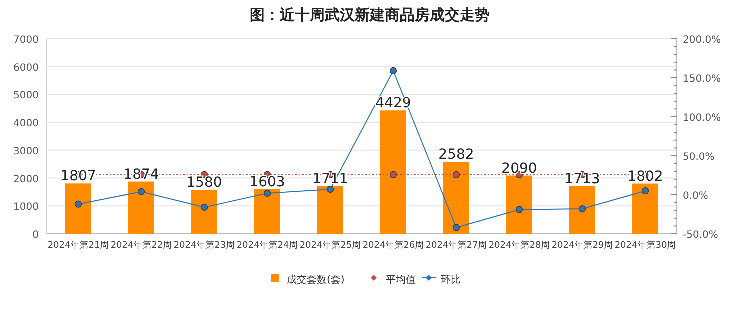 The width and height of the screenshot is (740, 312). I want to click on x-tick-label: 2024年第22周, so click(141, 245).